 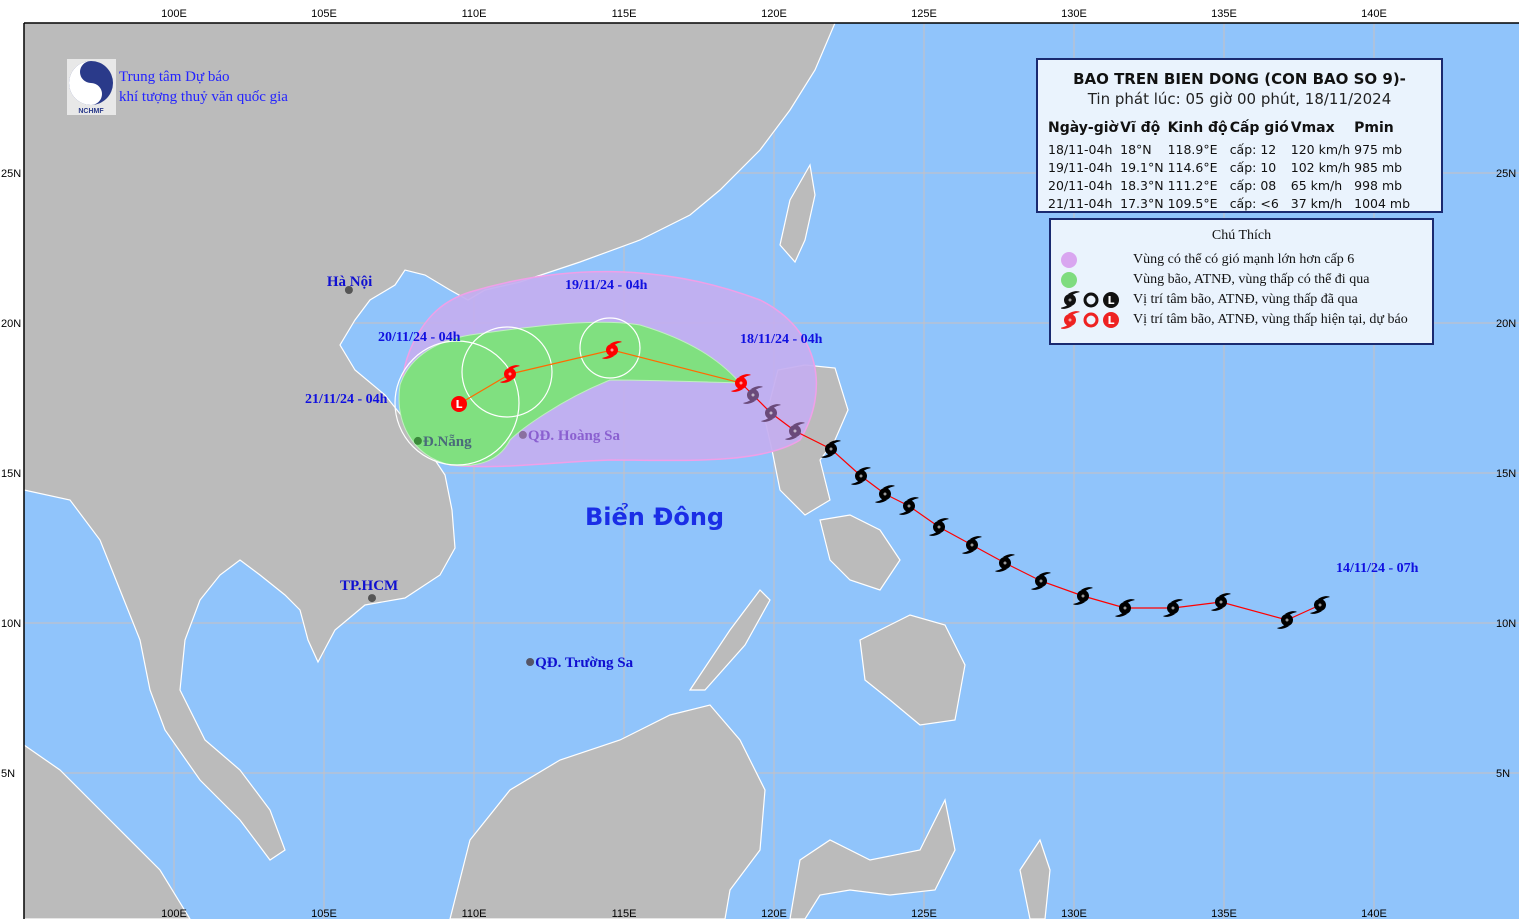 What do you see at coordinates (1316, 185) in the screenshot?
I see `table-cell: 65 km/h` at bounding box center [1316, 185].